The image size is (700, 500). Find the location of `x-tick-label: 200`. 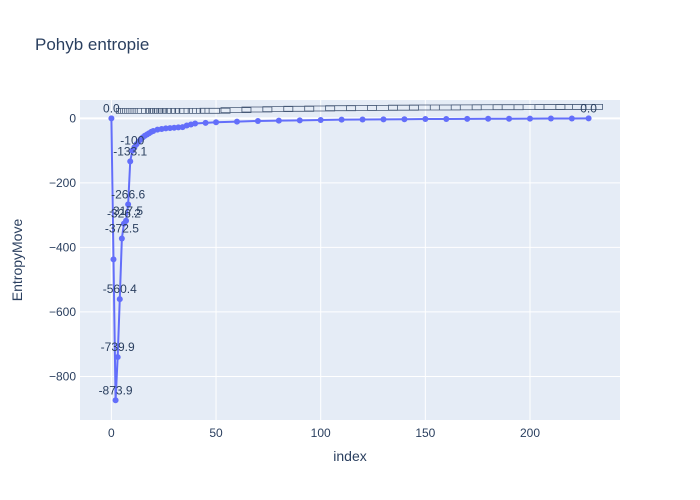

x-tick-label: 200 is located at coordinates (530, 433).